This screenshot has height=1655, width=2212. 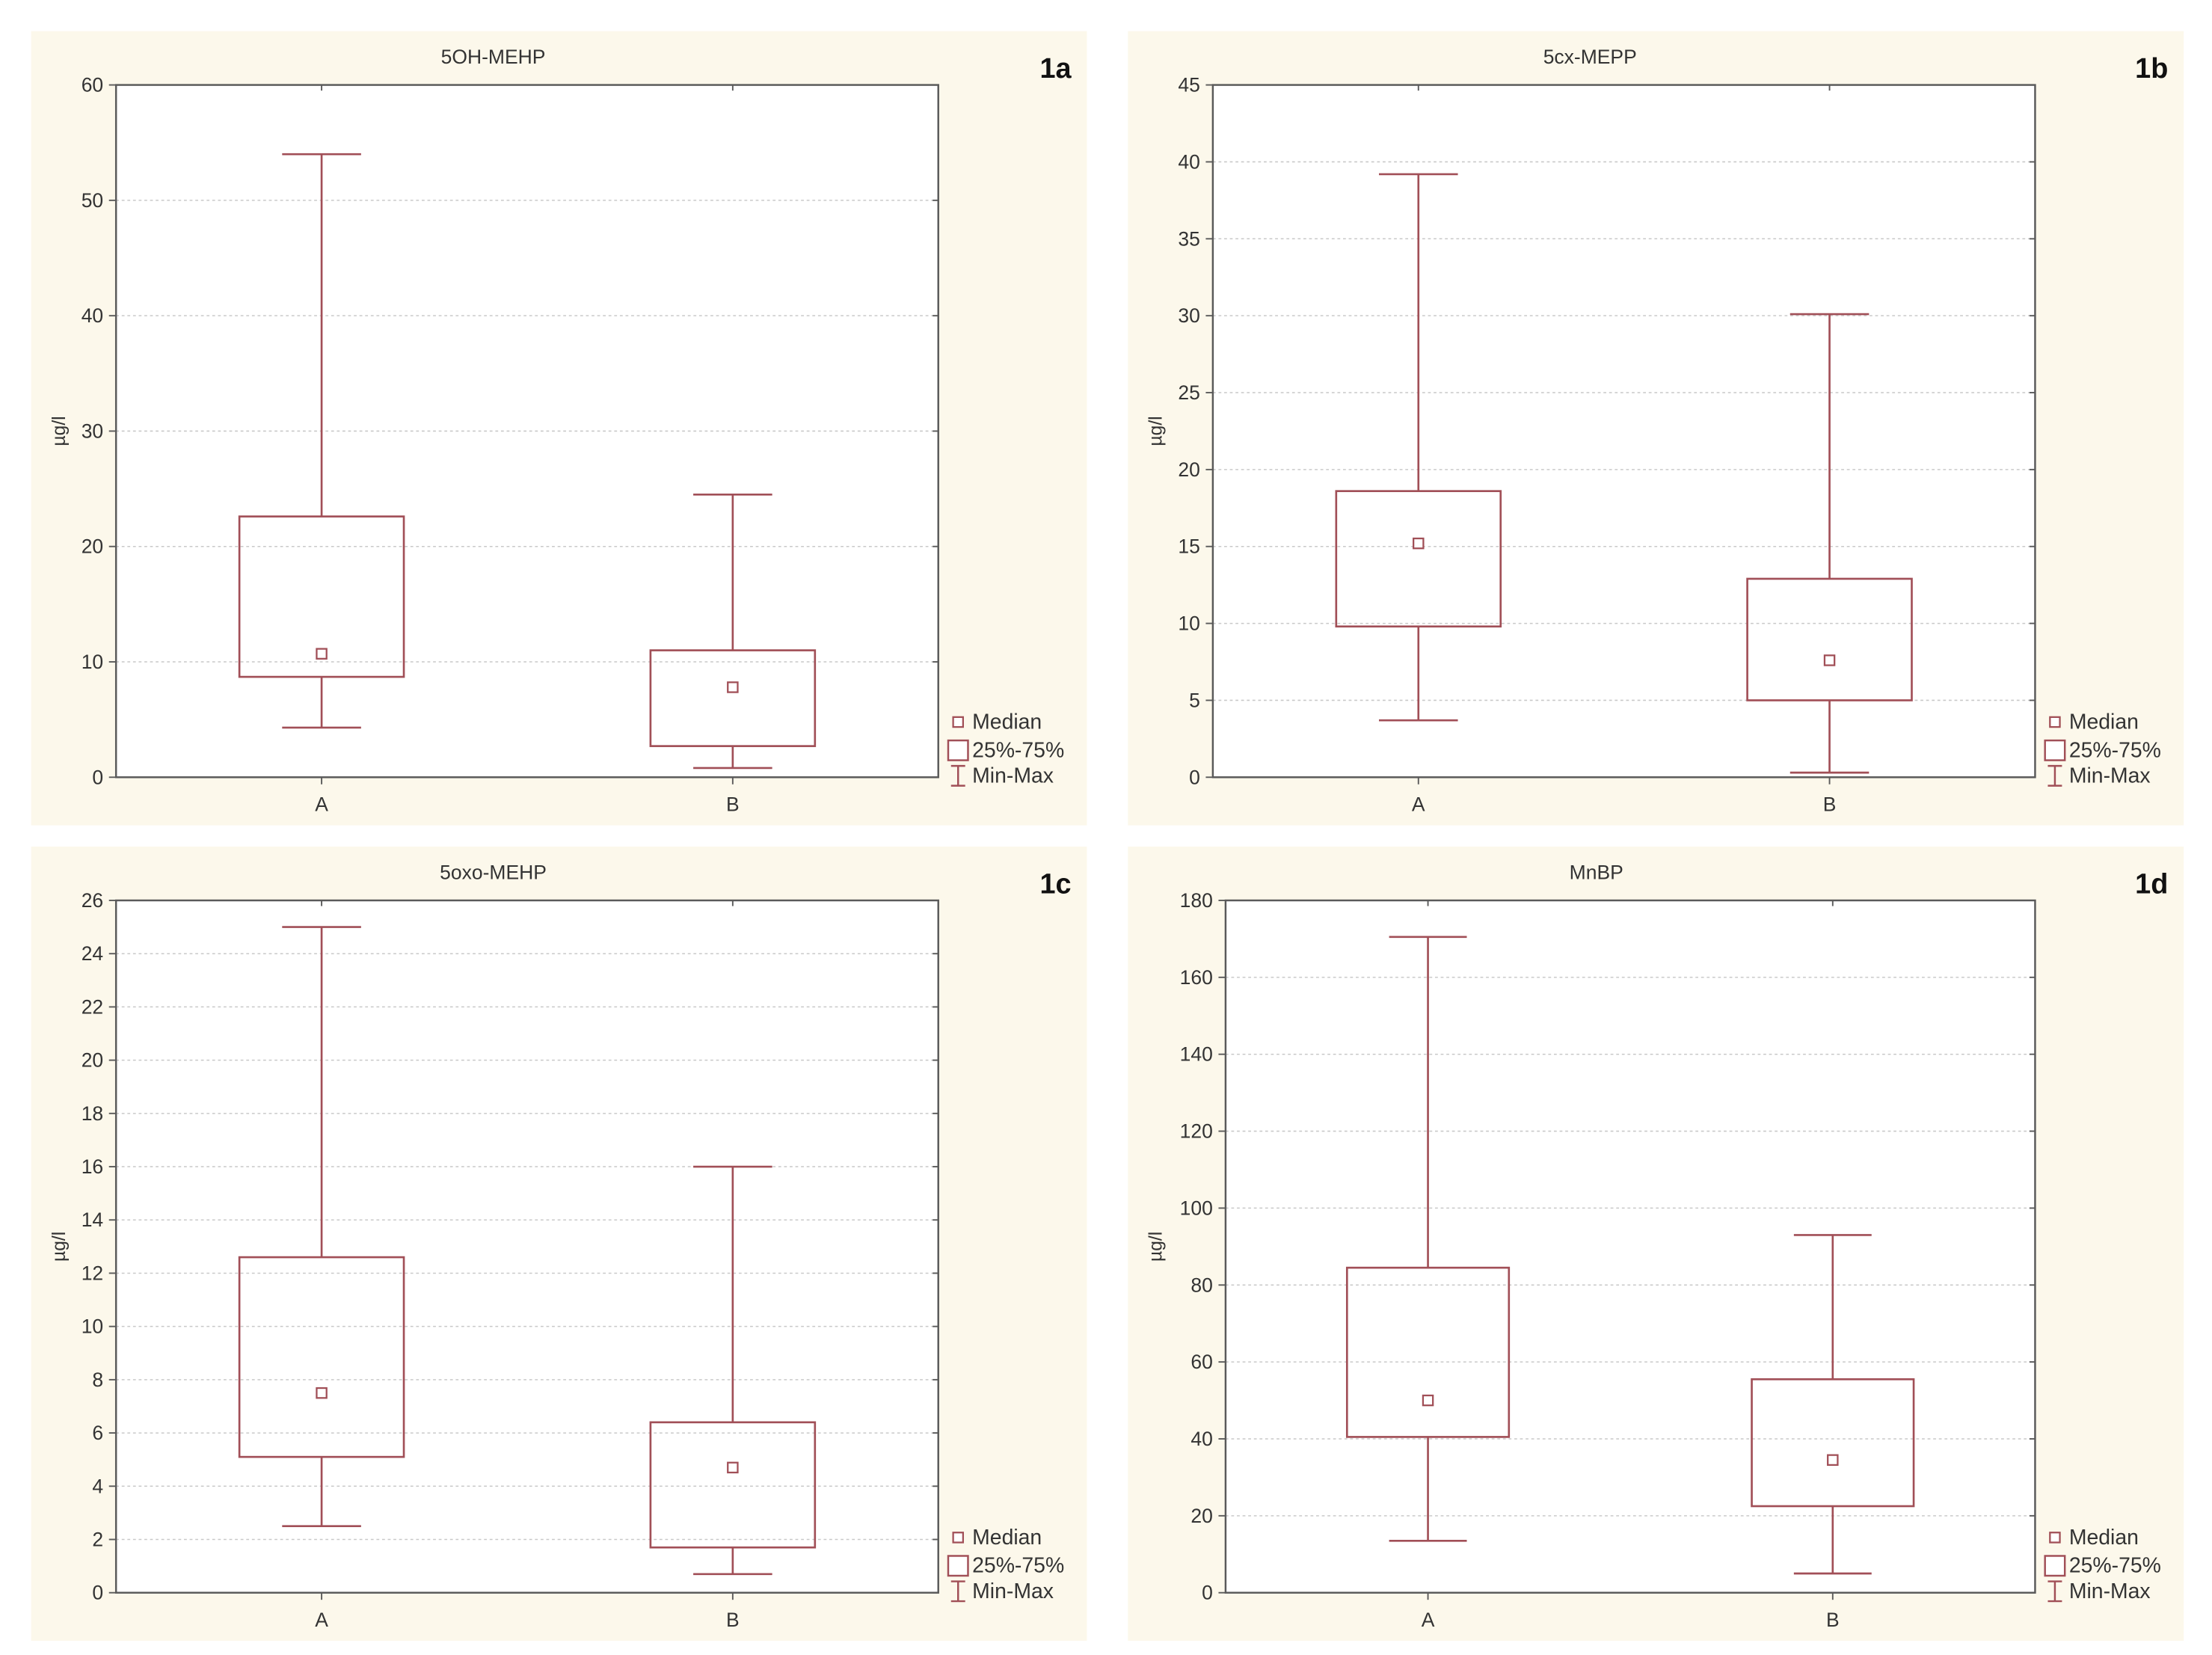 What do you see at coordinates (92, 1006) in the screenshot?
I see `y-tick-label: 22` at bounding box center [92, 1006].